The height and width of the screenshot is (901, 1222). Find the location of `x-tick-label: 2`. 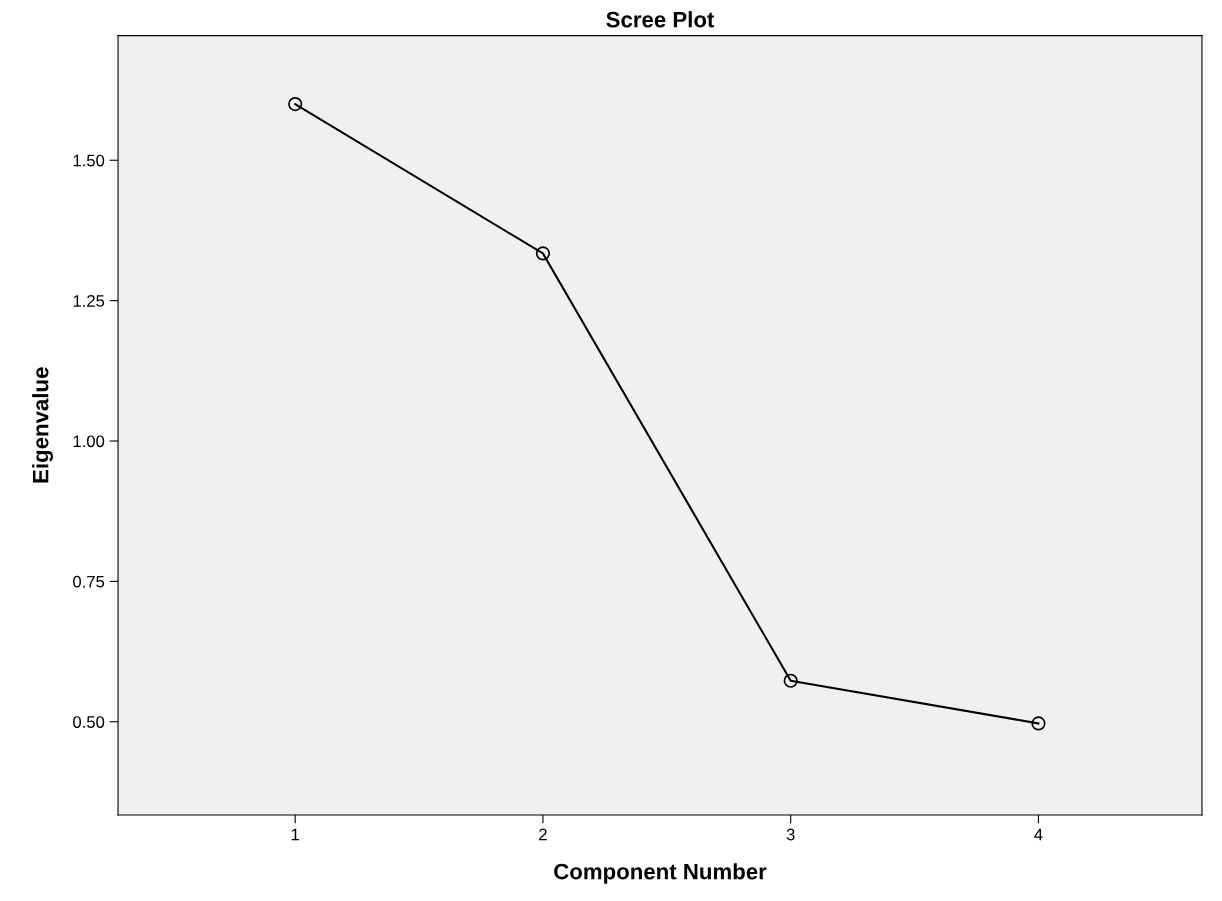

x-tick-label: 2 is located at coordinates (543, 834).